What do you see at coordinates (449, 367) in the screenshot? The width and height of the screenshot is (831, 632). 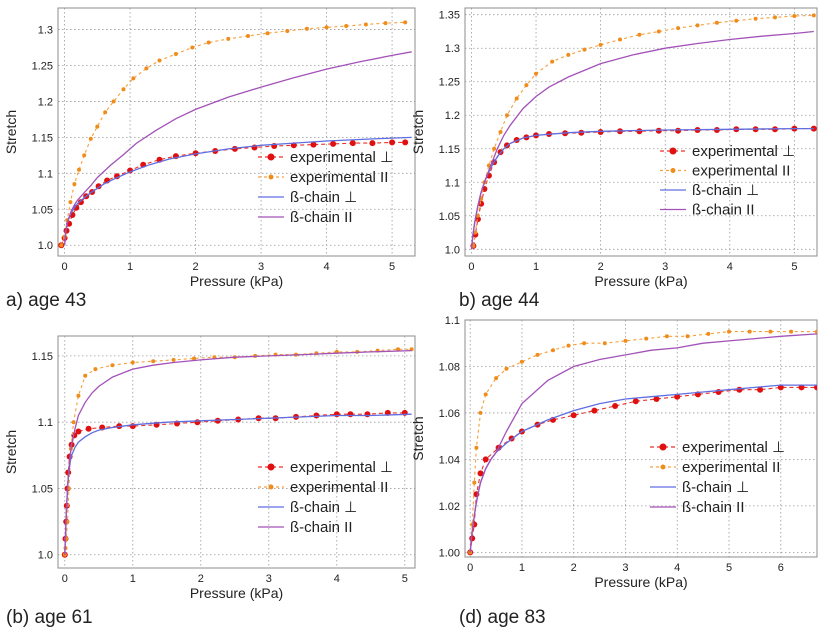 I see `y-tick-label: 1.08` at bounding box center [449, 367].